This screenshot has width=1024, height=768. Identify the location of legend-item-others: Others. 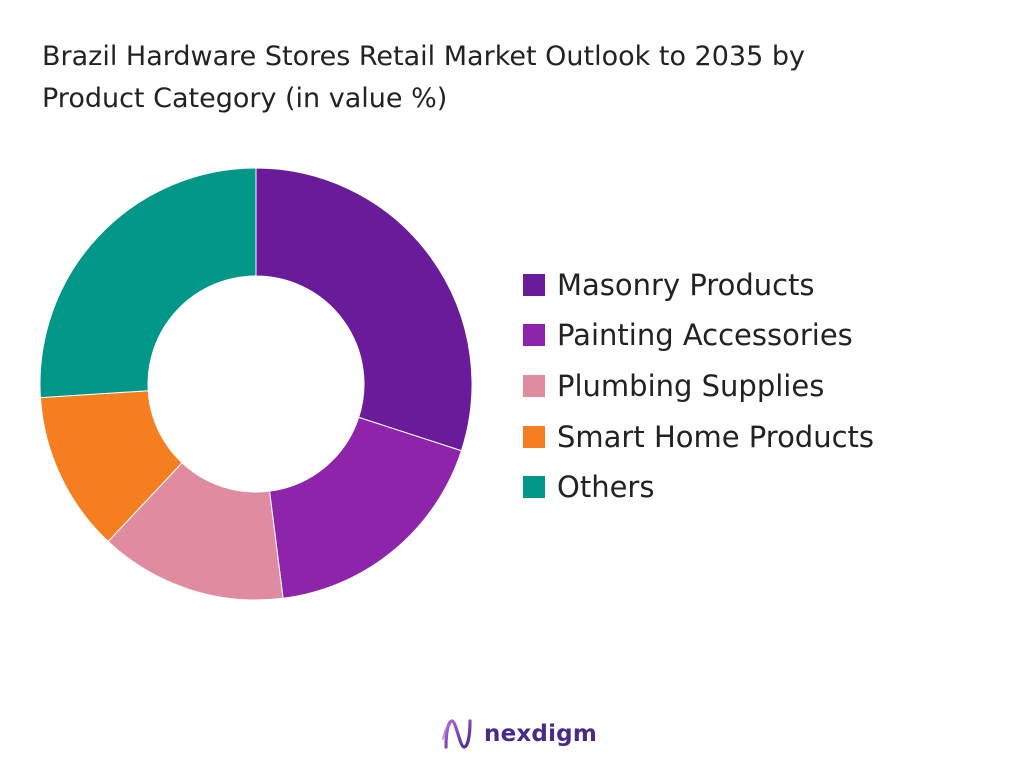
(698, 487).